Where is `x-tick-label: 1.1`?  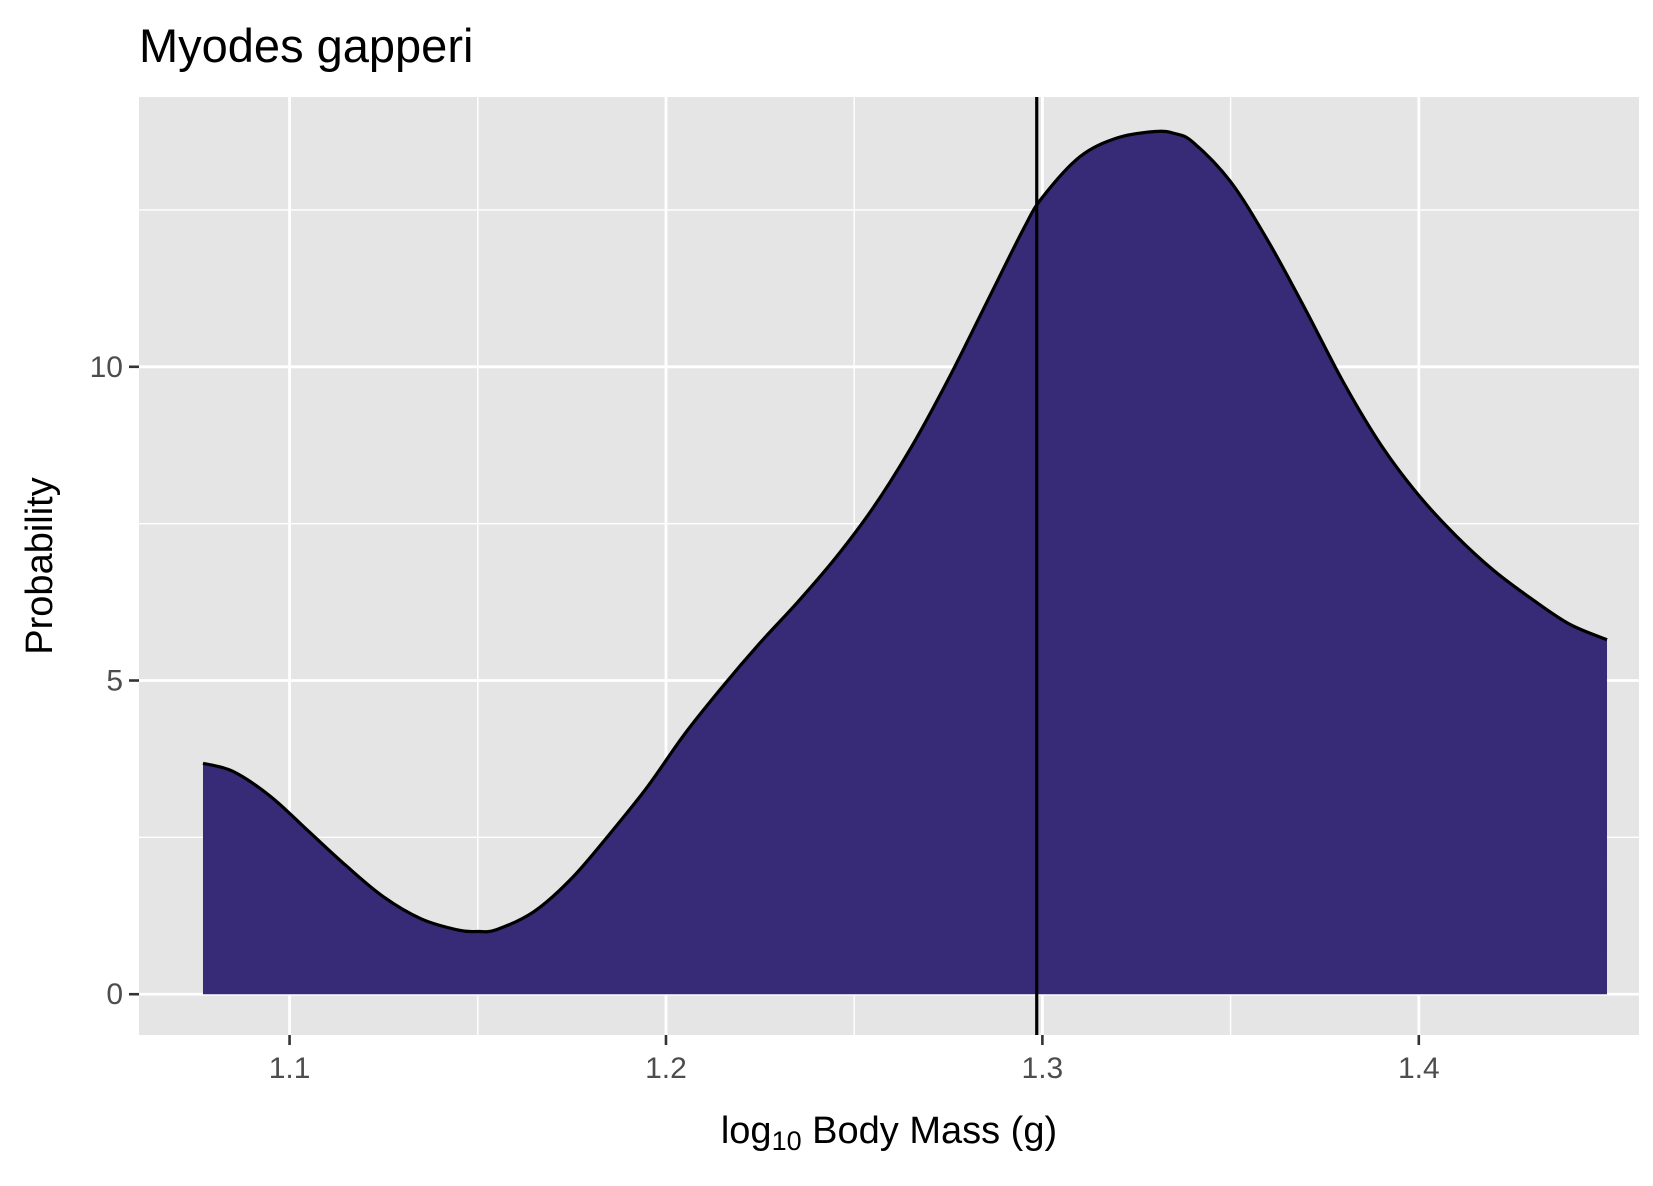 x-tick-label: 1.1 is located at coordinates (290, 1068).